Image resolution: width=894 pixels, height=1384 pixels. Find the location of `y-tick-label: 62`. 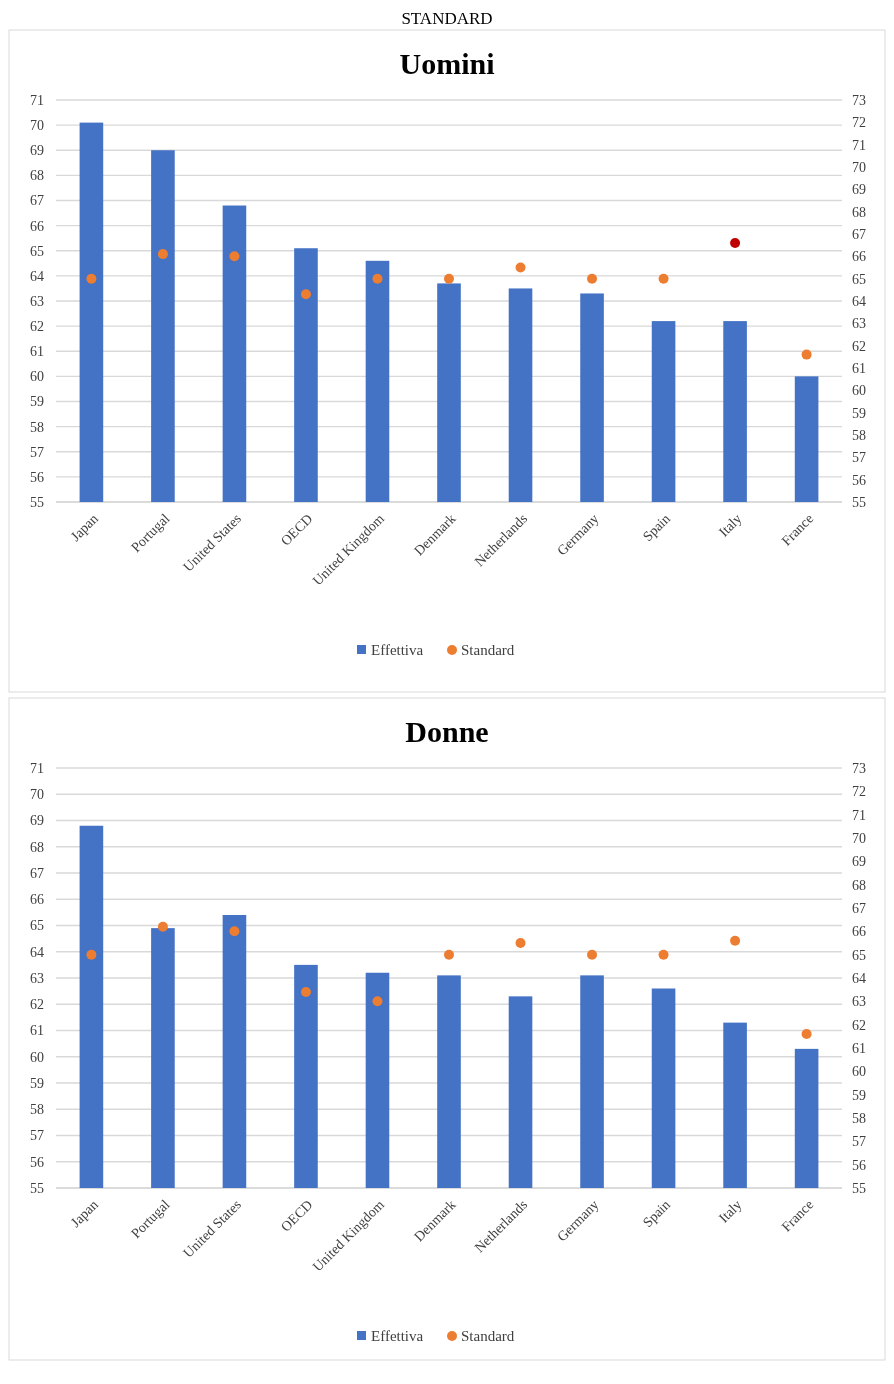

y-tick-label: 62 is located at coordinates (37, 327).